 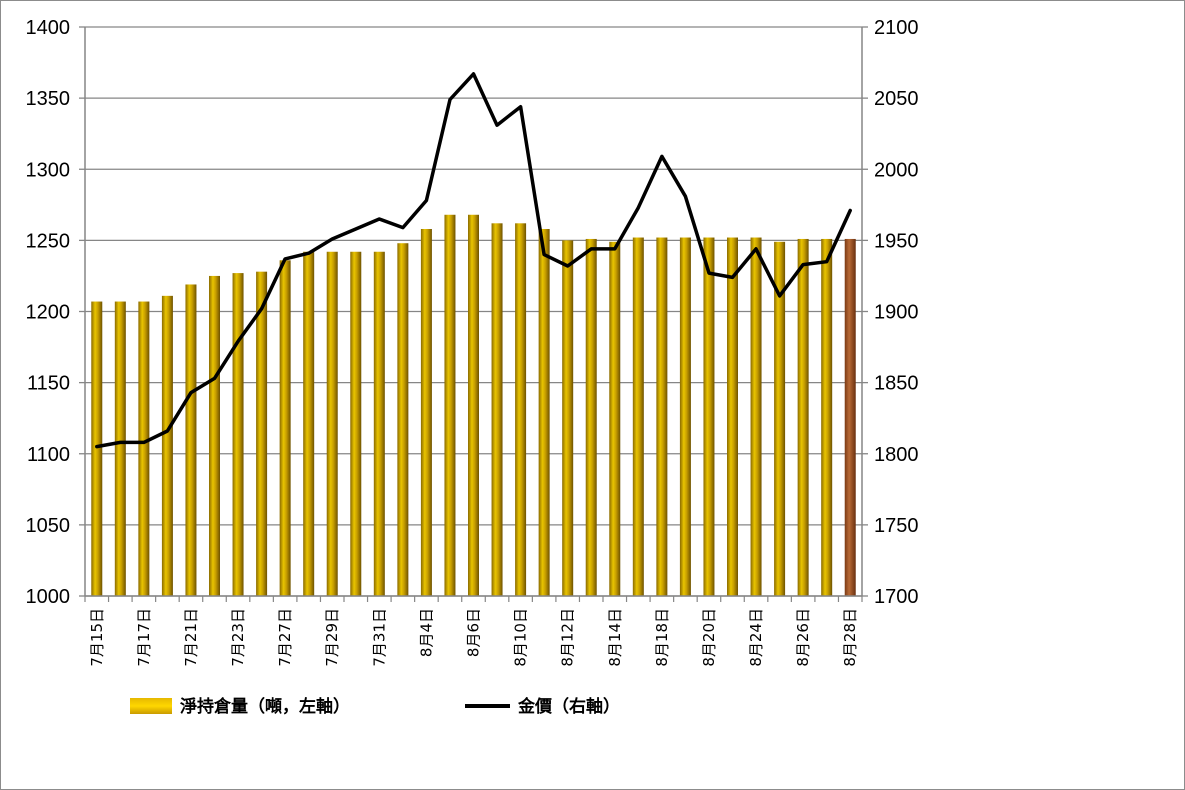 What do you see at coordinates (356, 423) in the screenshot?
I see `bar-7月30日` at bounding box center [356, 423].